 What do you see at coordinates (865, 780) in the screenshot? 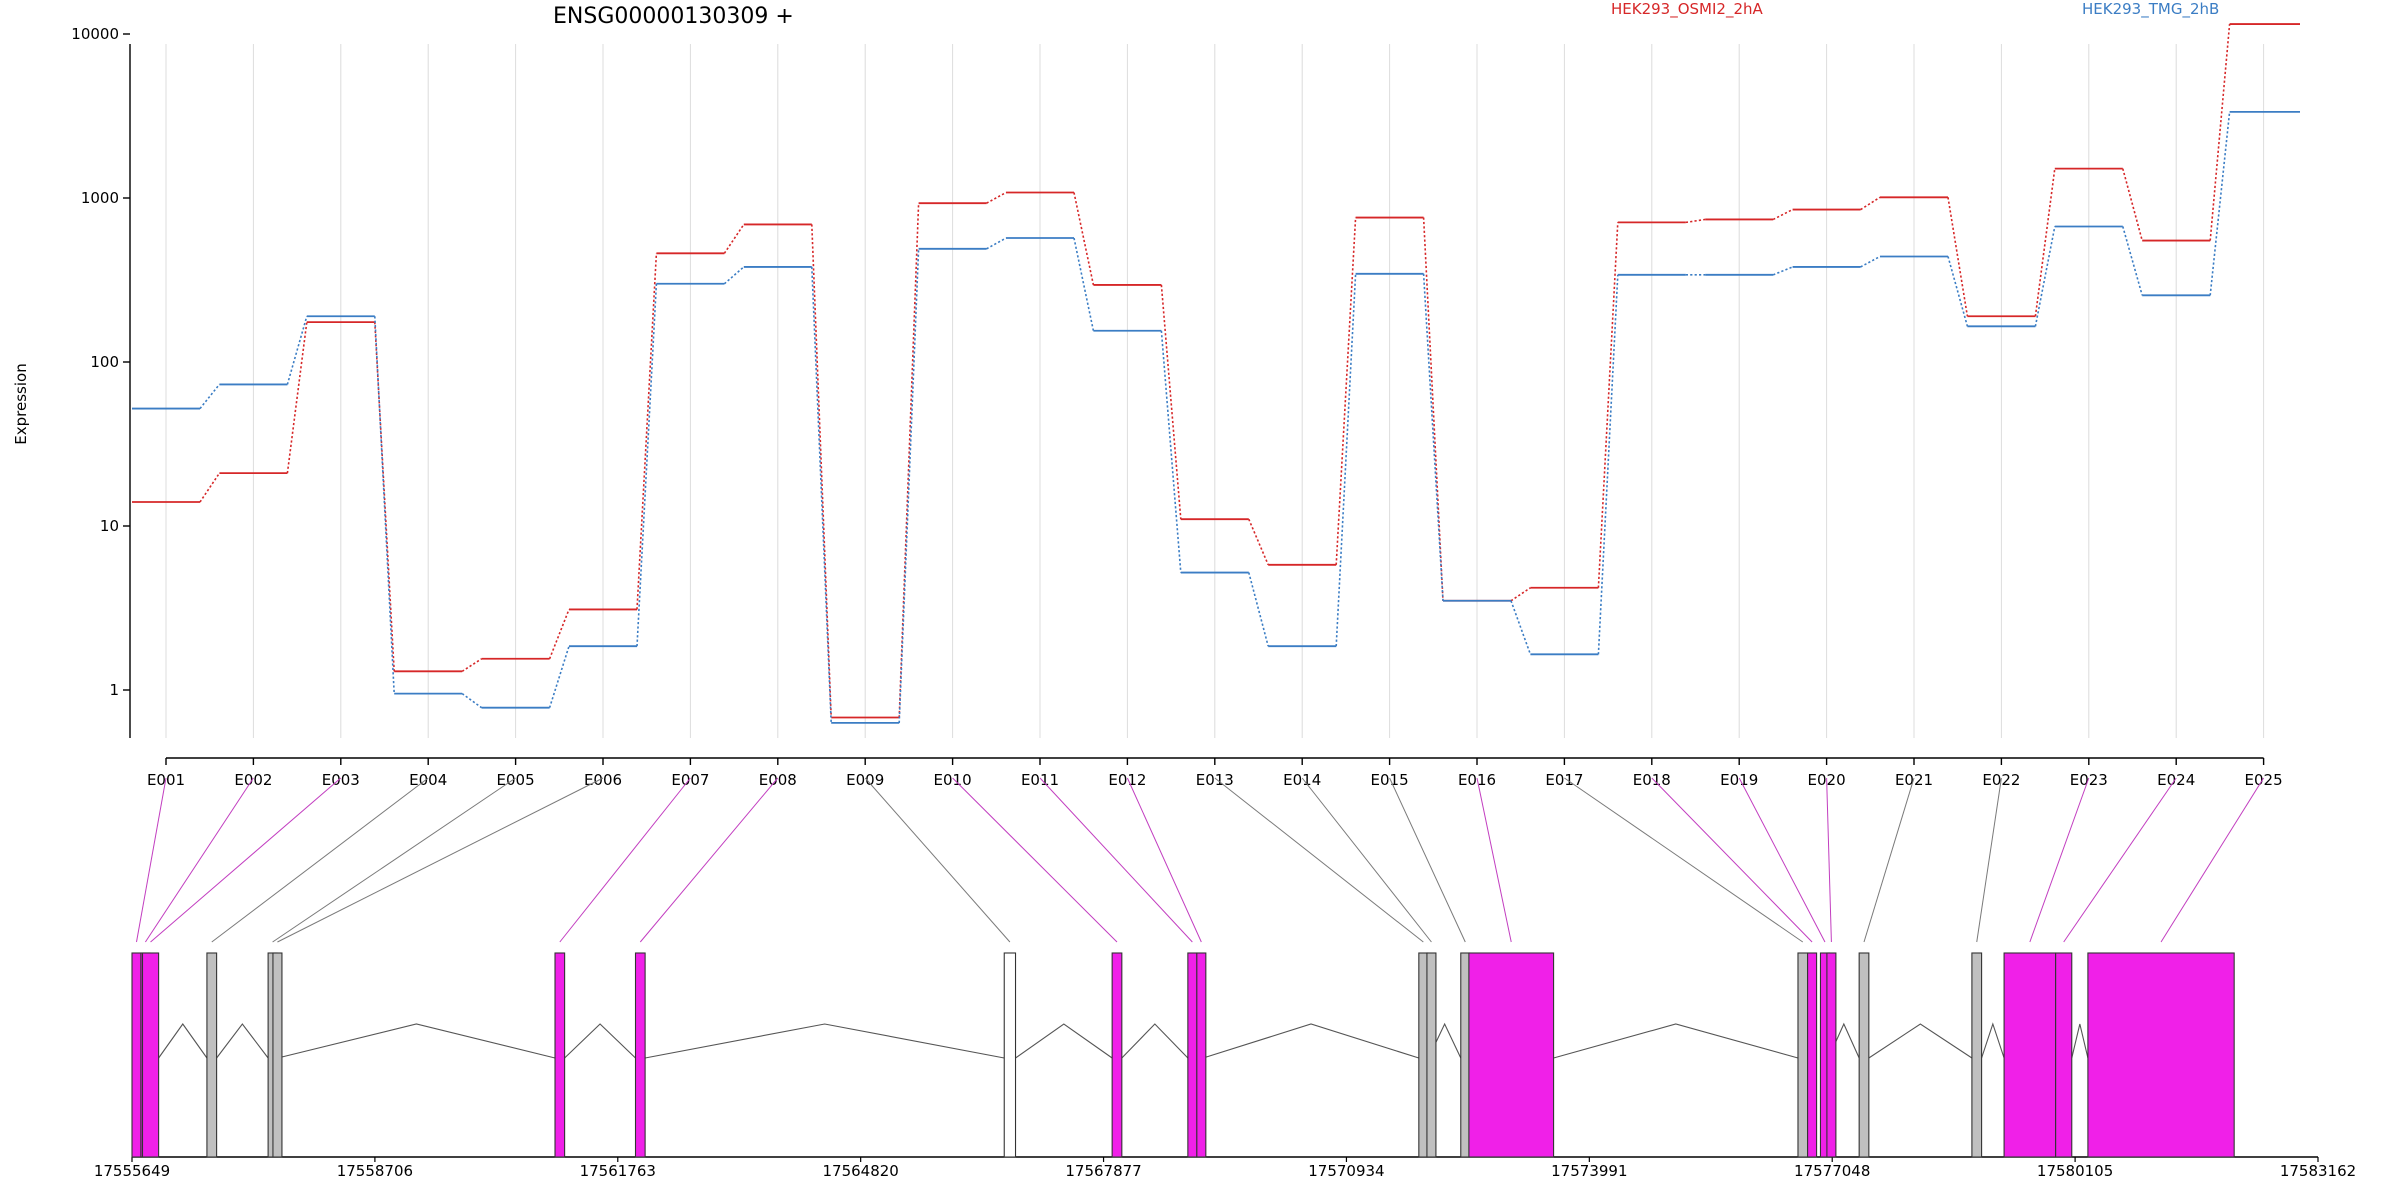
I see `x-tick-label-e009: E009` at bounding box center [865, 780].